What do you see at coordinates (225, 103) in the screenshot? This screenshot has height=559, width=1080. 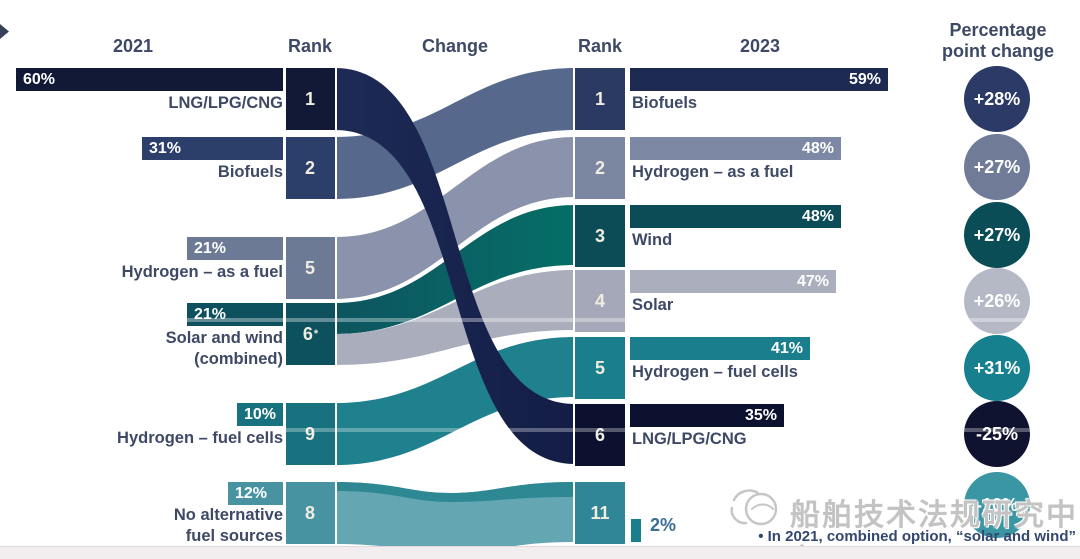 I see `label-2021-lng: LNG/LPG/CNG` at bounding box center [225, 103].